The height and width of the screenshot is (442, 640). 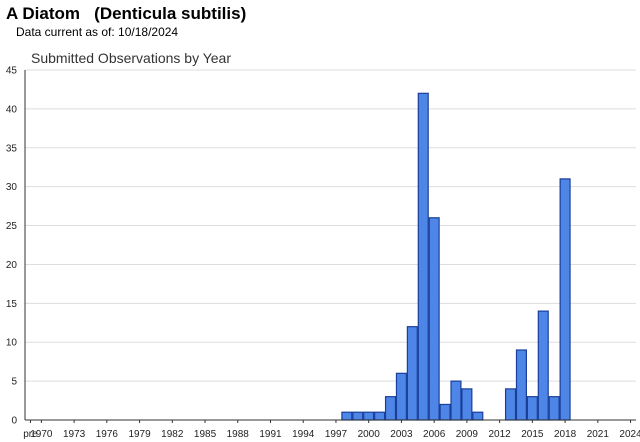 I want to click on x-tick-2012: 2012, so click(x=499, y=434).